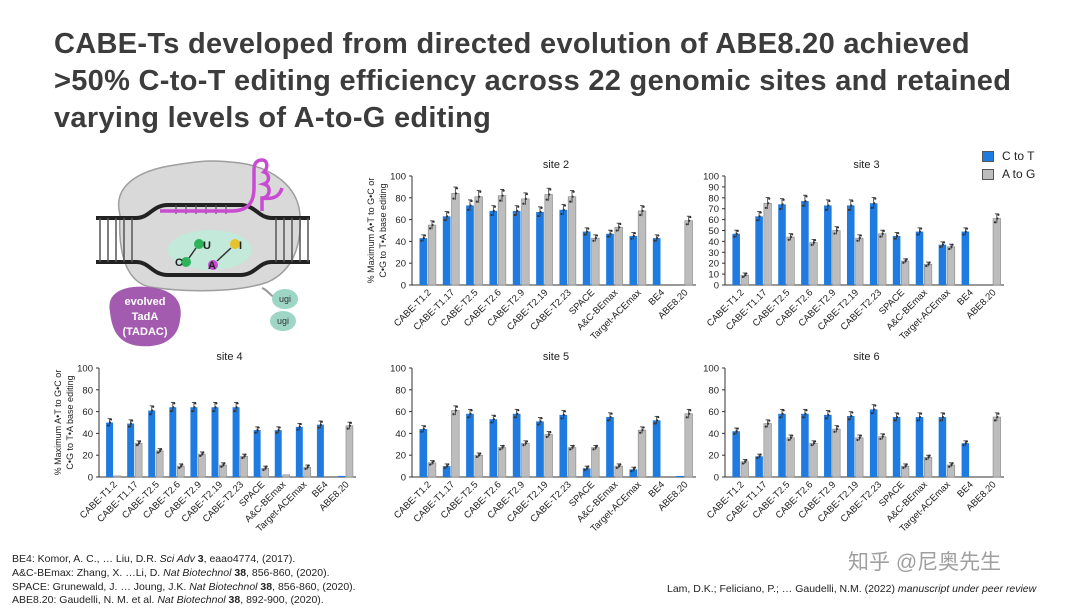  Describe the element at coordinates (633, 260) in the screenshot. I see `bar-c-to-t-target-acemax` at that location.